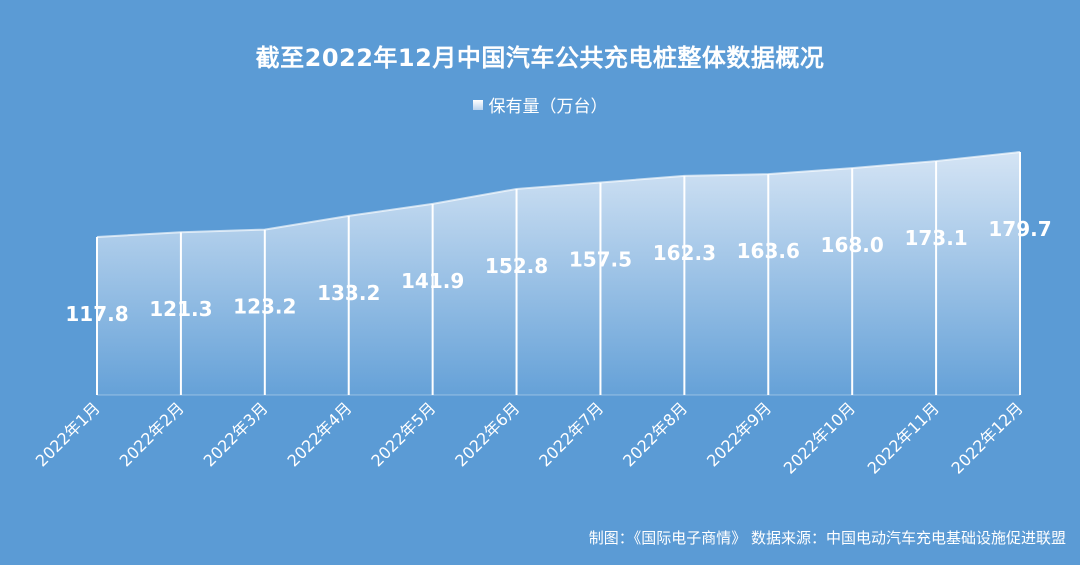  What do you see at coordinates (558, 194) in the screenshot?
I see `series-line` at bounding box center [558, 194].